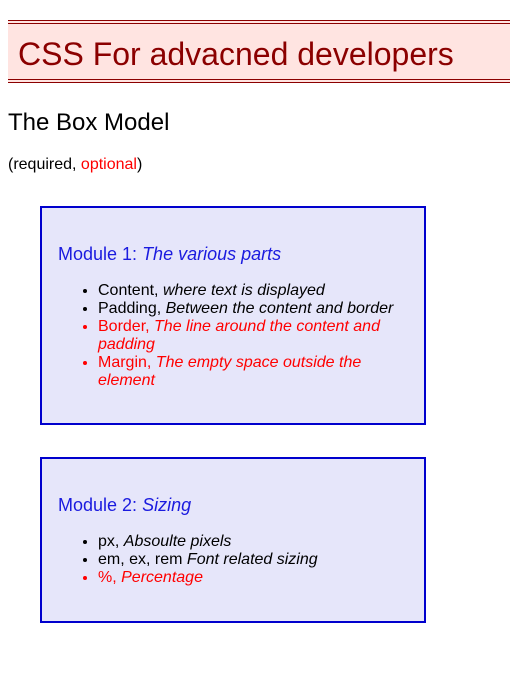 The height and width of the screenshot is (700, 510). I want to click on list-item: px, Absoulte pixels, so click(248, 542).